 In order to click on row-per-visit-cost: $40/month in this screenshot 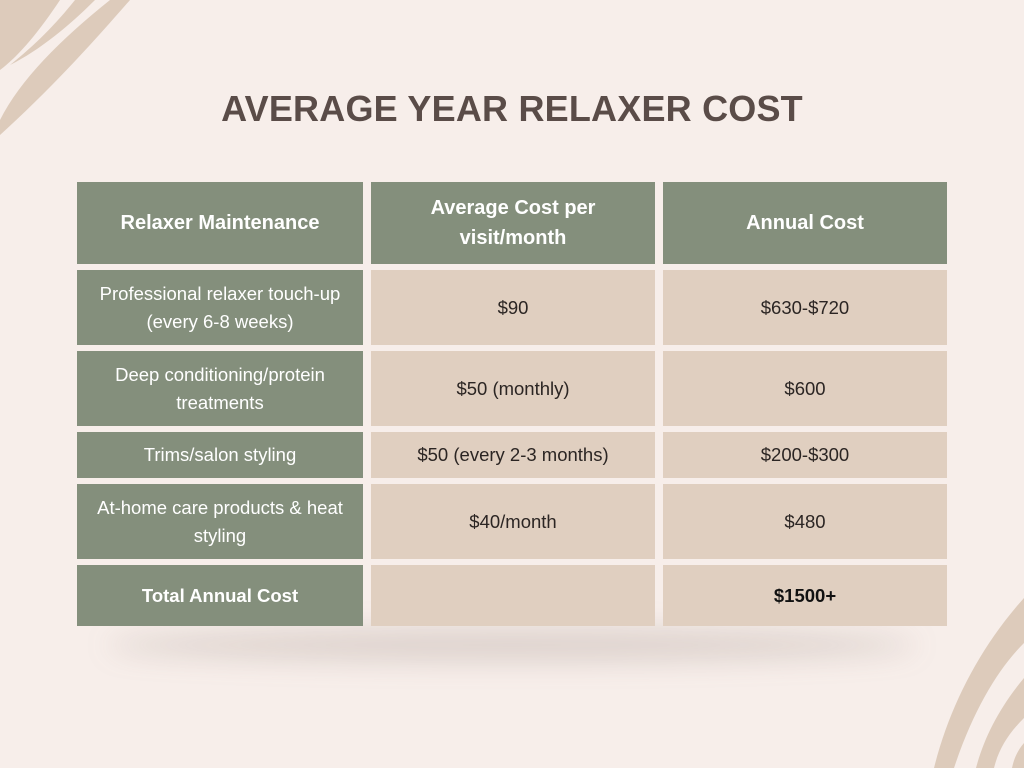, I will do `click(513, 521)`.